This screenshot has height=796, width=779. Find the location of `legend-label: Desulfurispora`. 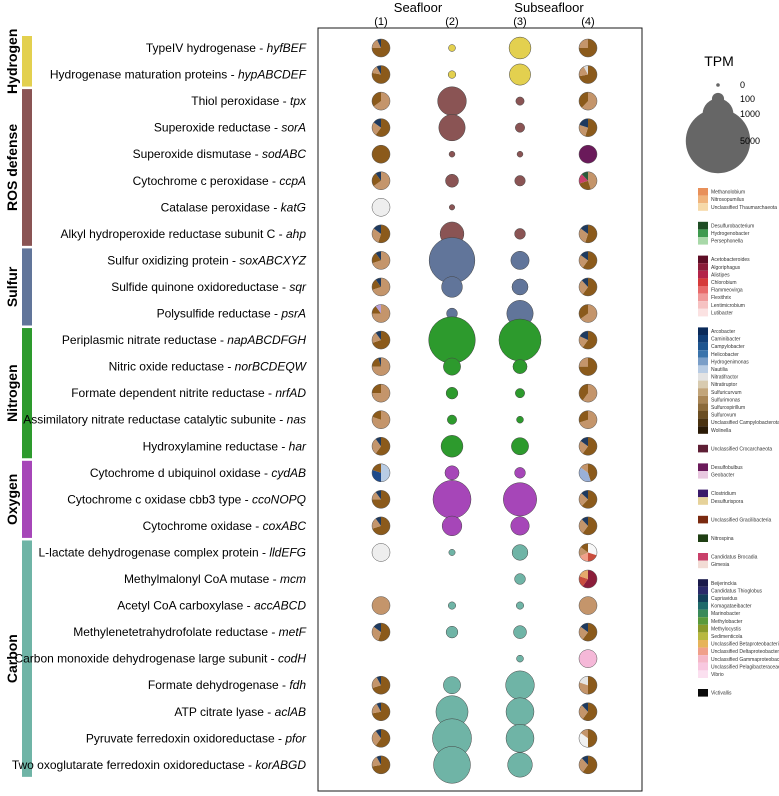

legend-label: Desulfurispora is located at coordinates (727, 502).